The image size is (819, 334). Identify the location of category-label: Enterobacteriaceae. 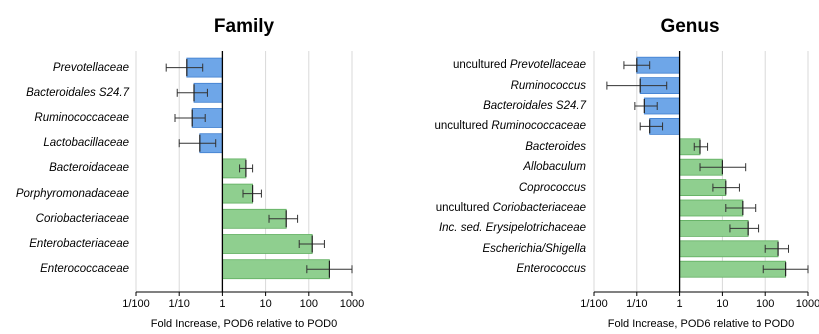
(64, 244).